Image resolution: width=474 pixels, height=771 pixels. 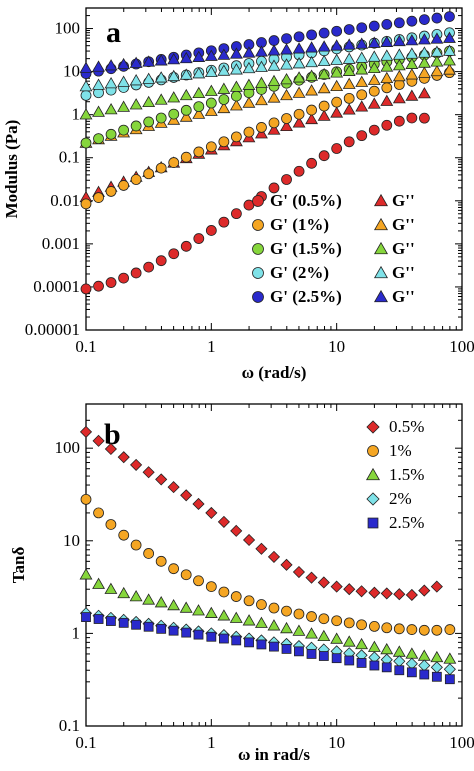 I want to click on legend-marker-square, so click(x=373, y=523).